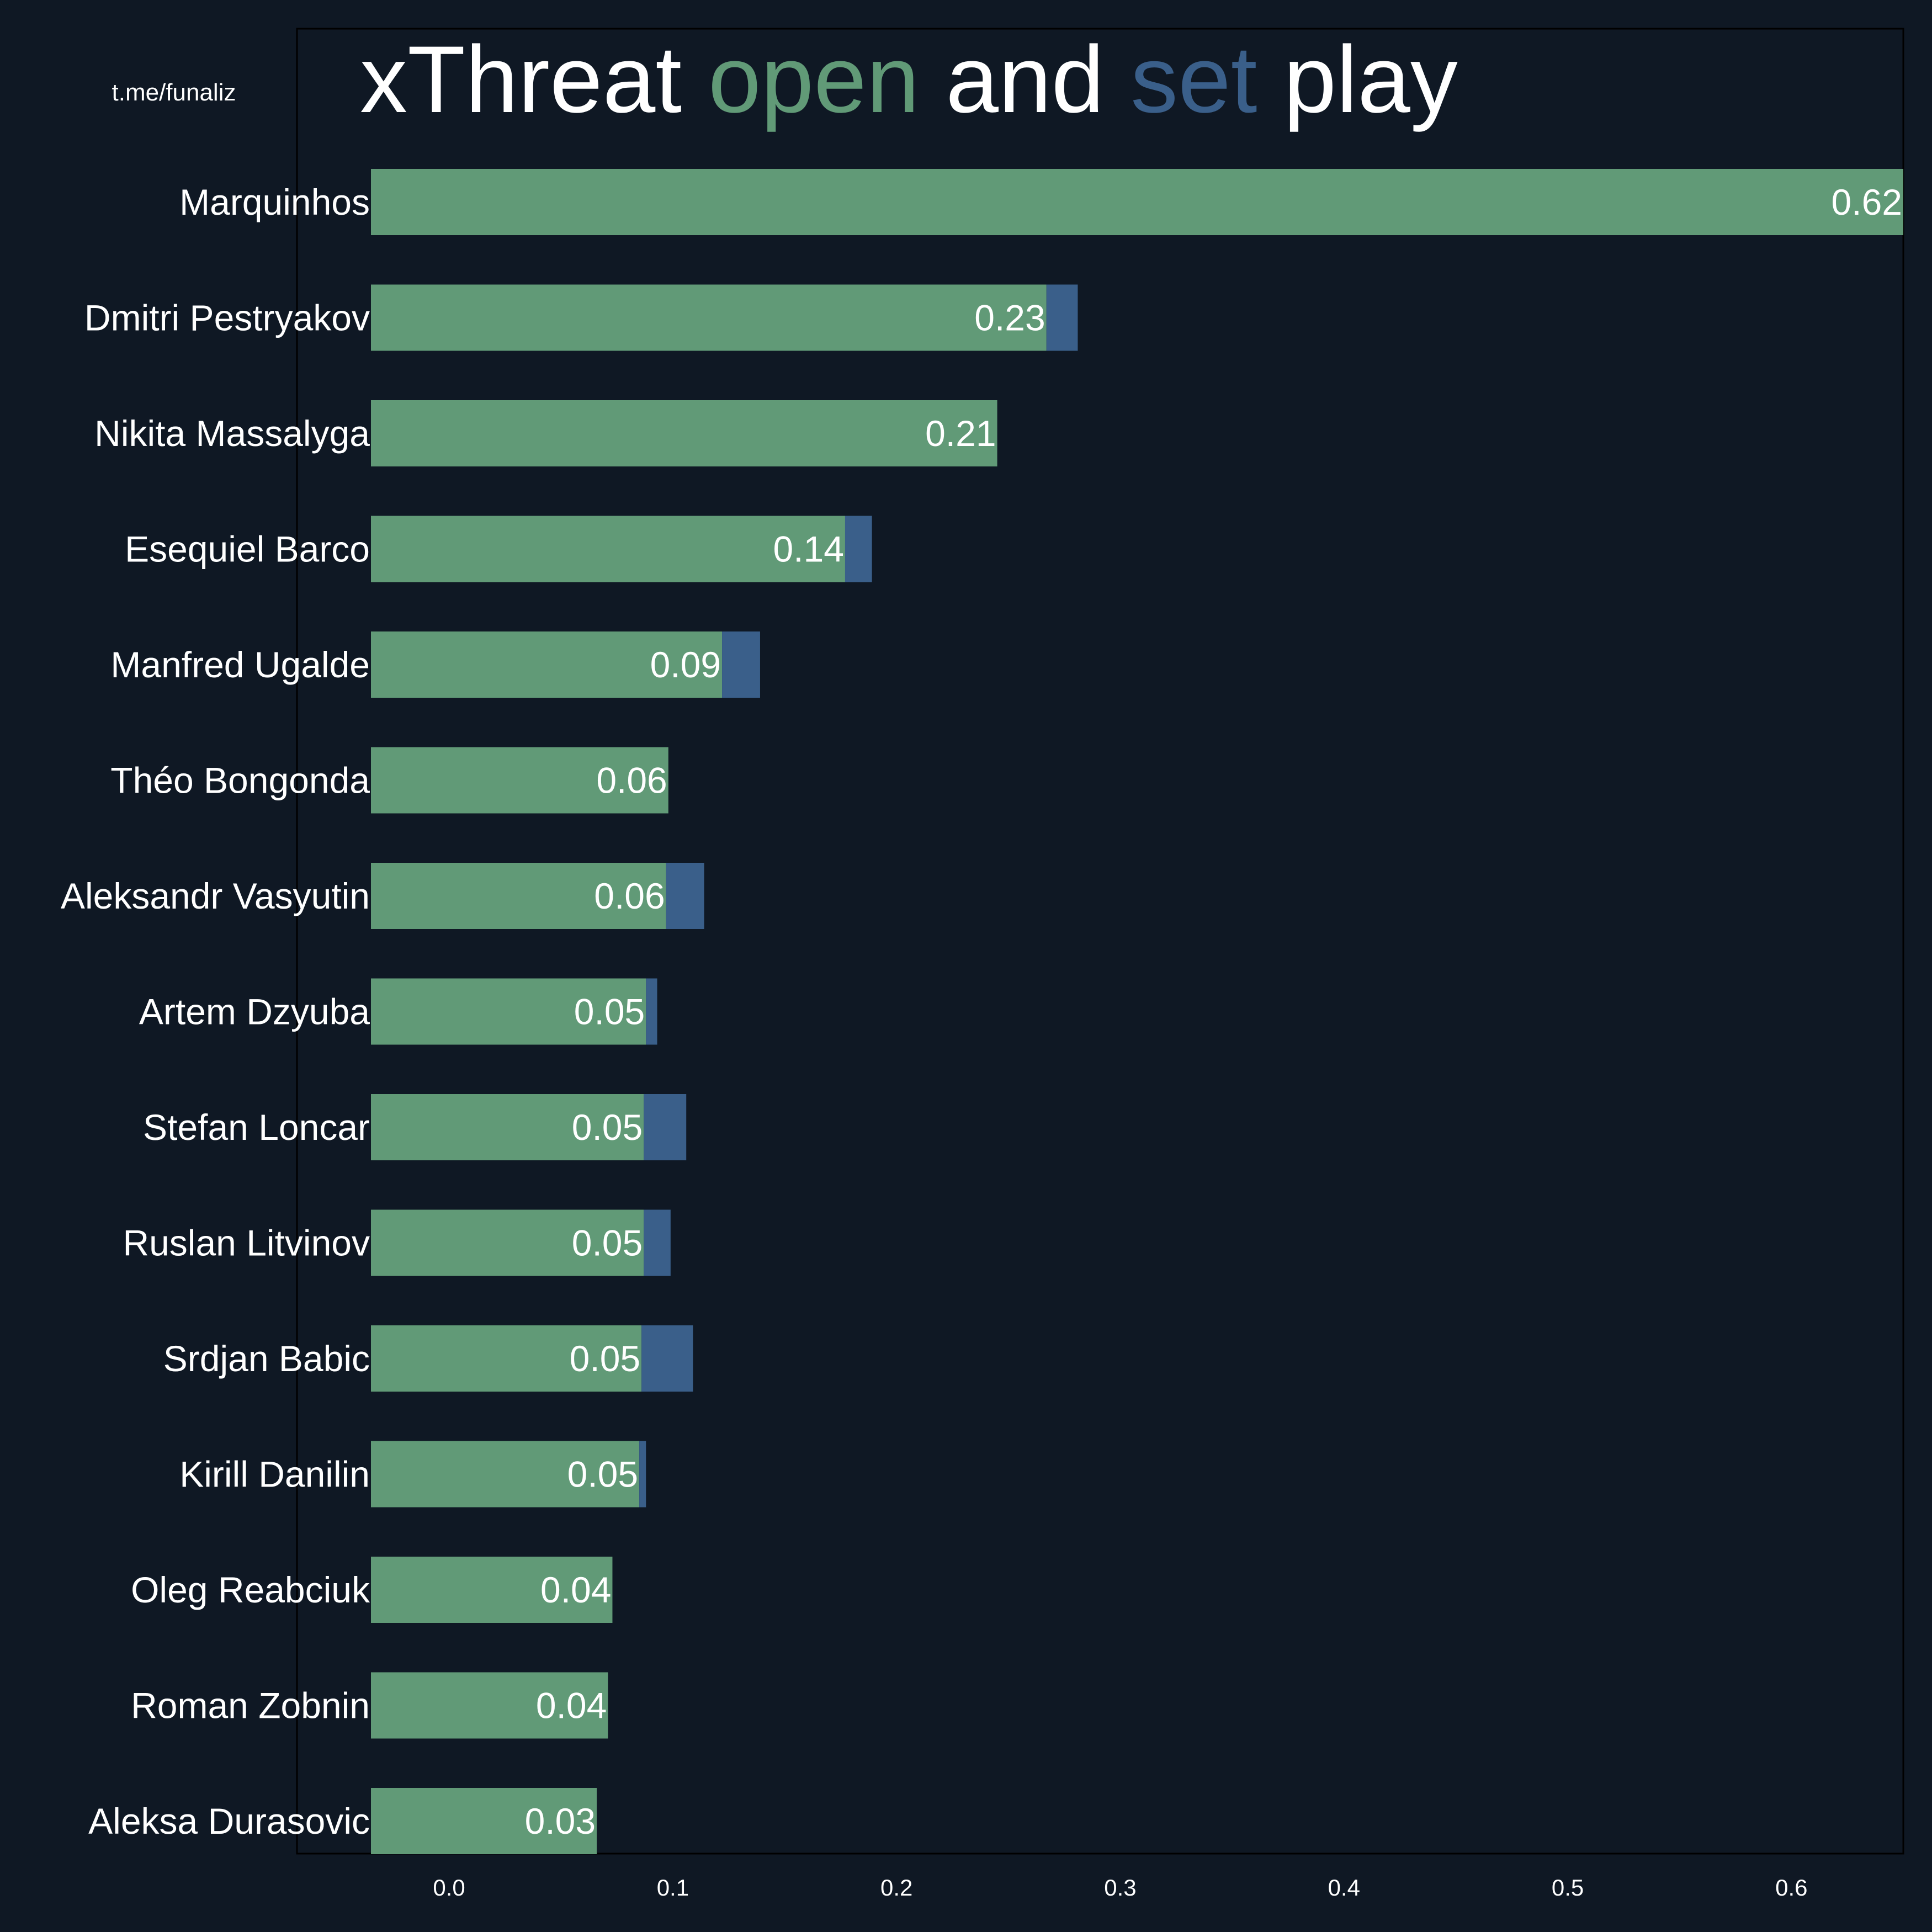 The height and width of the screenshot is (1932, 1932). I want to click on x-tick-label: 0.3, so click(1120, 1888).